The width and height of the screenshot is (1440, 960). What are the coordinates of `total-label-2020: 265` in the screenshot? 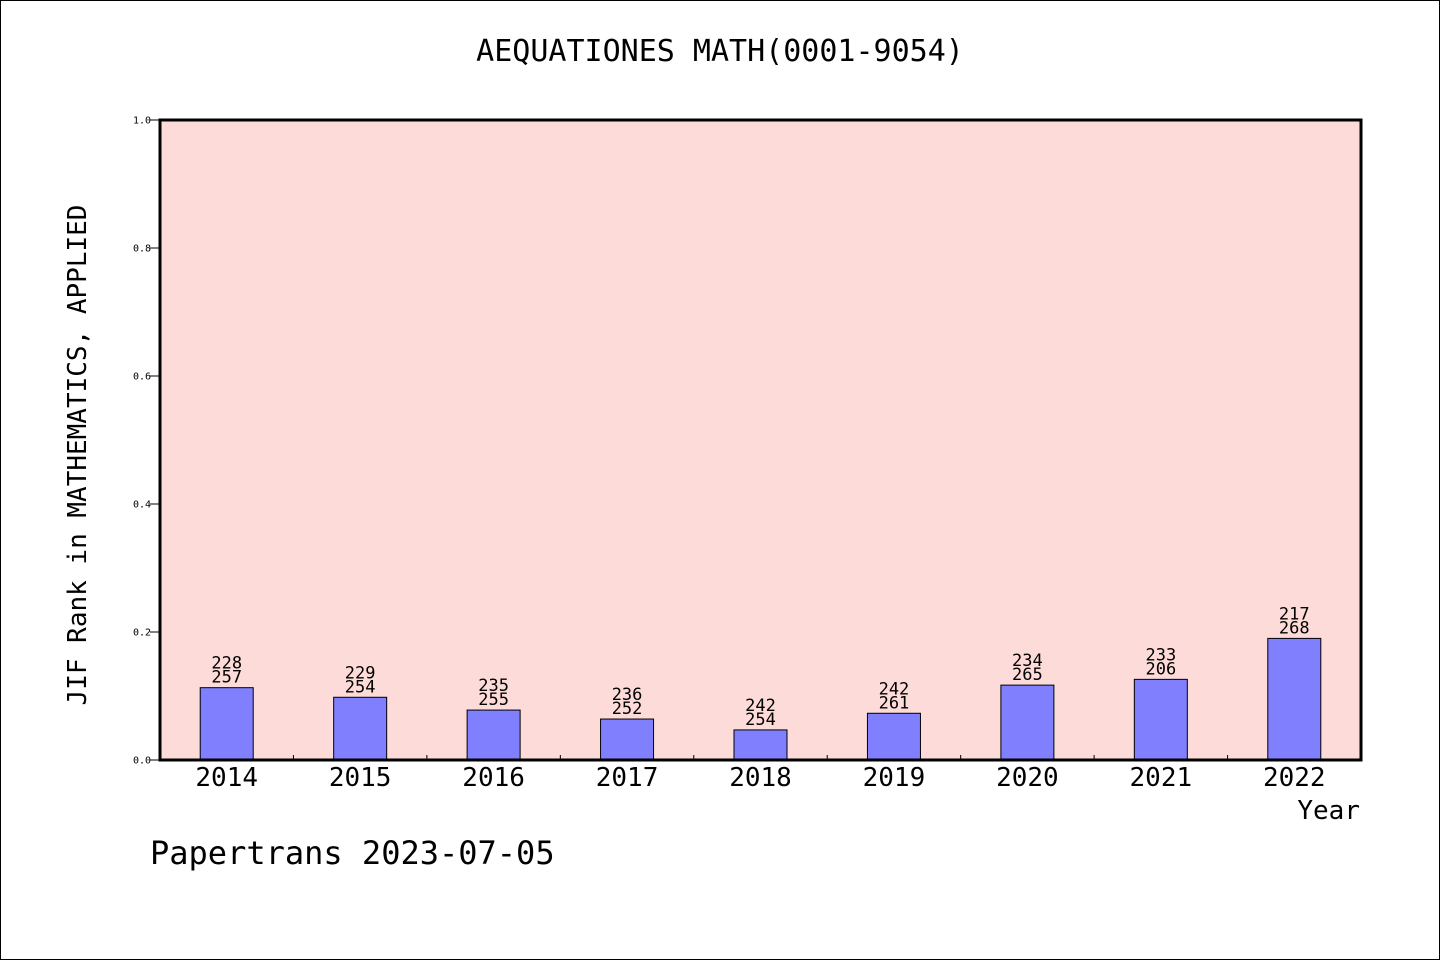 It's located at (1027, 675).